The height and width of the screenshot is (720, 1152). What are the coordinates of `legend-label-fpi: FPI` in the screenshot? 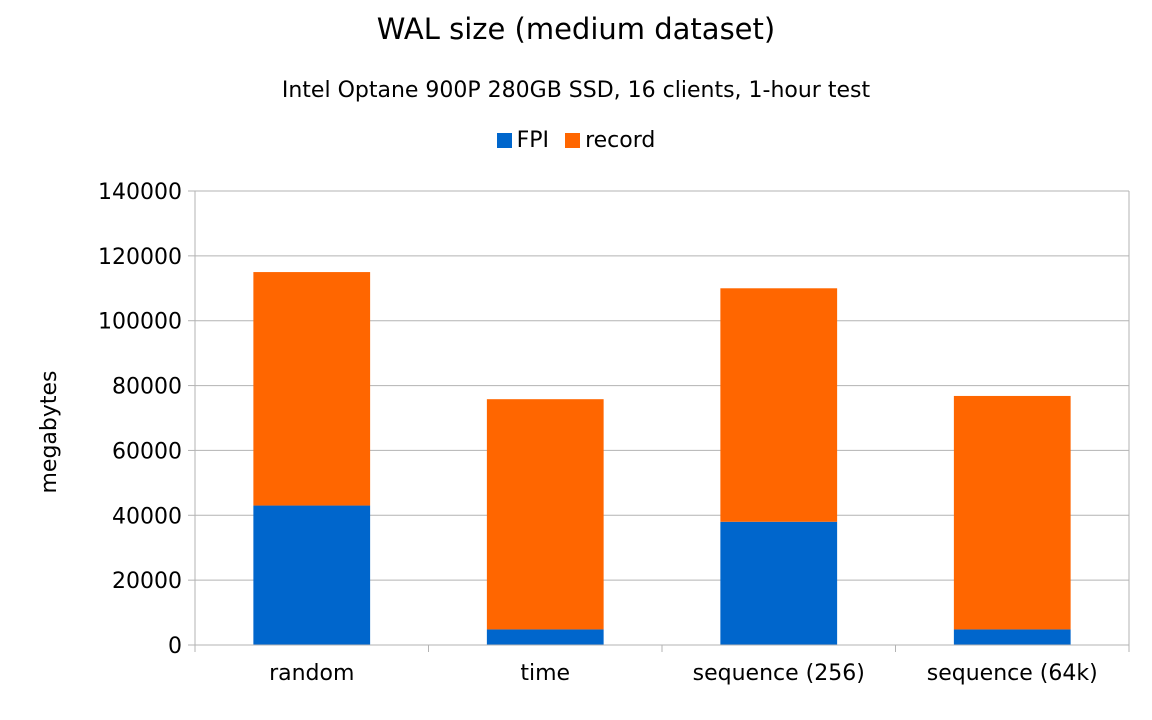 It's located at (533, 140).